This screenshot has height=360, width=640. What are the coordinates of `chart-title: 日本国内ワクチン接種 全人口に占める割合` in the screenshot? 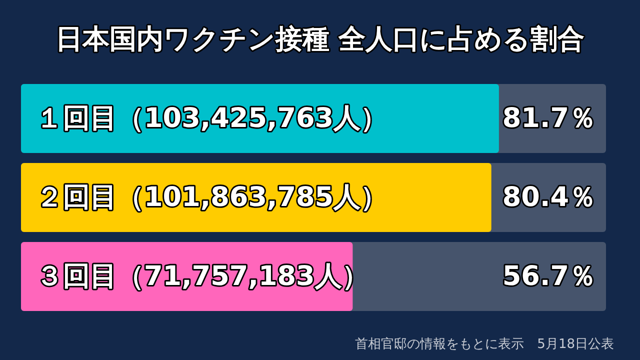 It's located at (320, 39).